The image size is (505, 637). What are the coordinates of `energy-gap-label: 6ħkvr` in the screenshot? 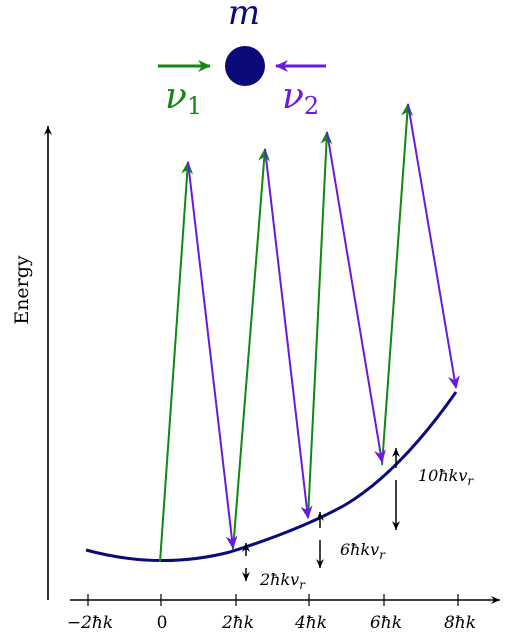 It's located at (363, 551).